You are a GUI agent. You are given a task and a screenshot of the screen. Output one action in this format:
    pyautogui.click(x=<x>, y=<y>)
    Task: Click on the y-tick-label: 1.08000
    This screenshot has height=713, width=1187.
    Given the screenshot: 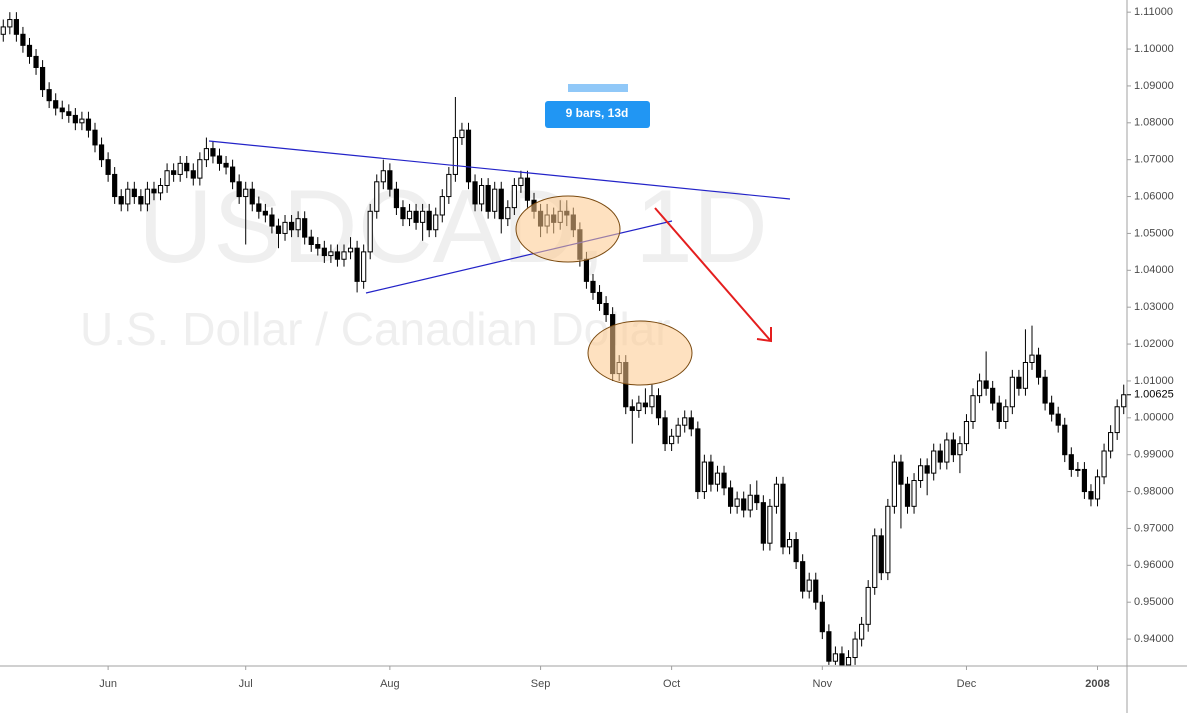 What is the action you would take?
    pyautogui.click(x=1154, y=123)
    